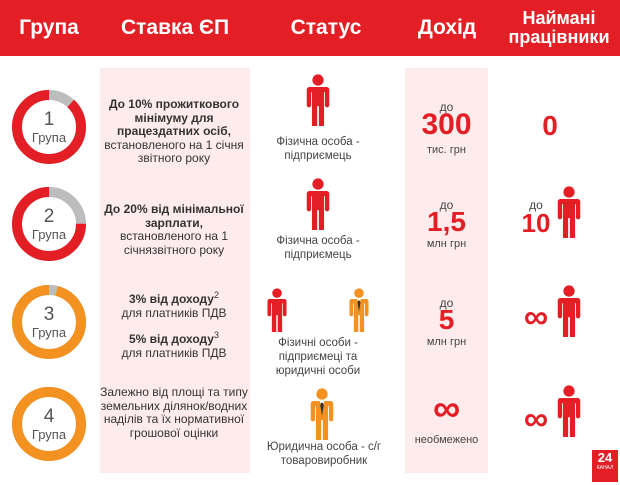  What do you see at coordinates (446, 107) in the screenshot?
I see `row-1-income-prefix: до` at bounding box center [446, 107].